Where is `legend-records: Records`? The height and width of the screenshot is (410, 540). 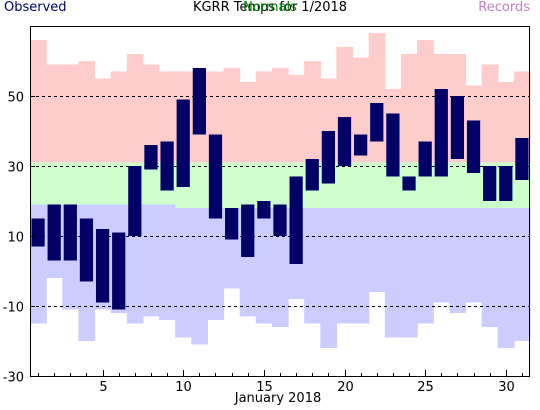
legend-records: Records is located at coordinates (504, 7).